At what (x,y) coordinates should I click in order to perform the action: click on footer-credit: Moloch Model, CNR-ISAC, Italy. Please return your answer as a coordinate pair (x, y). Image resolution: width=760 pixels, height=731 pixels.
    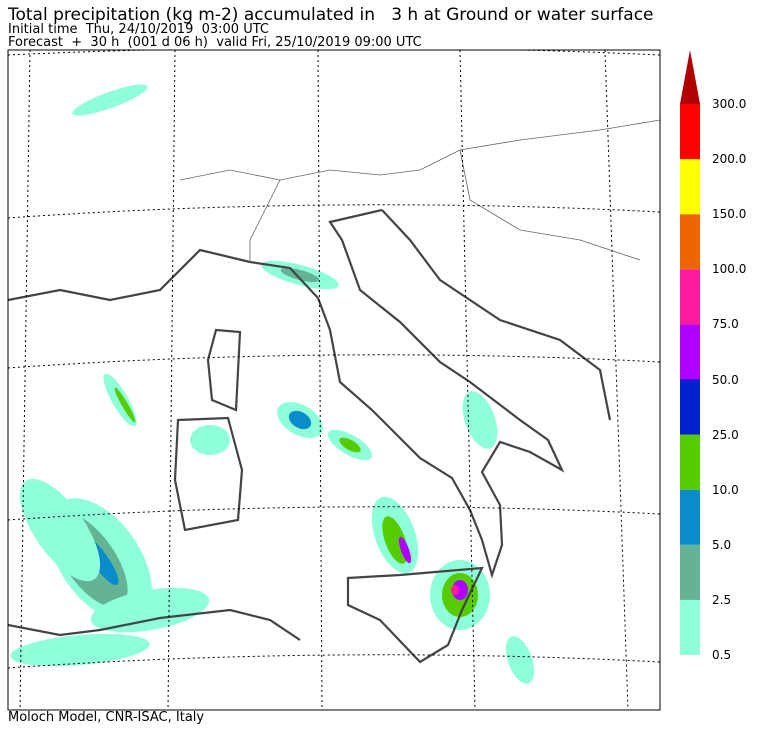
    Looking at the image, I should click on (106, 717).